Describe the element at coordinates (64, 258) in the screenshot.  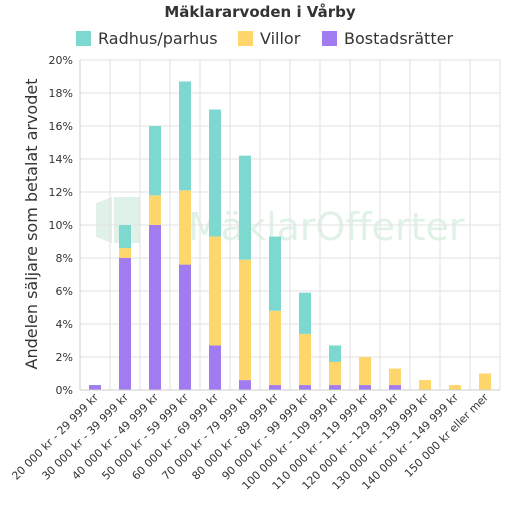
I see `y-tick-label: 8%` at that location.